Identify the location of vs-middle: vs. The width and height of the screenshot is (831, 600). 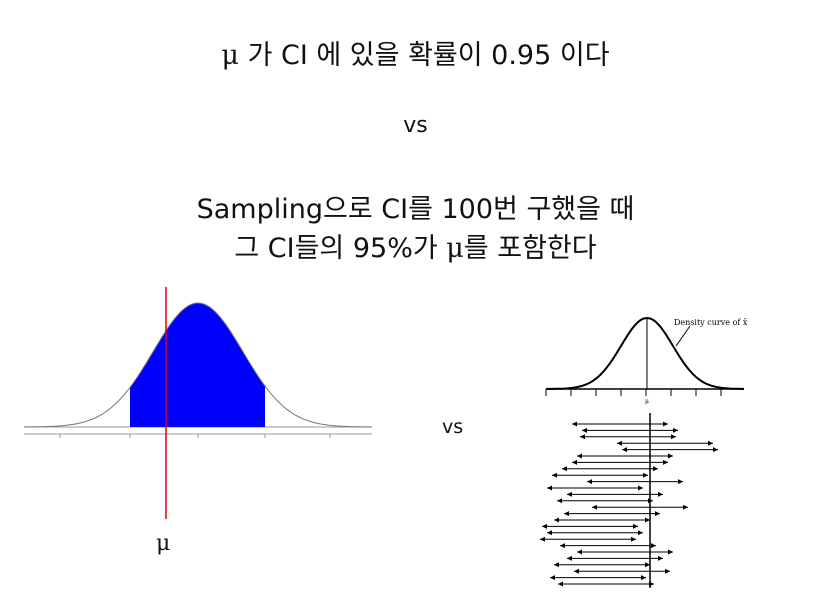
(453, 427).